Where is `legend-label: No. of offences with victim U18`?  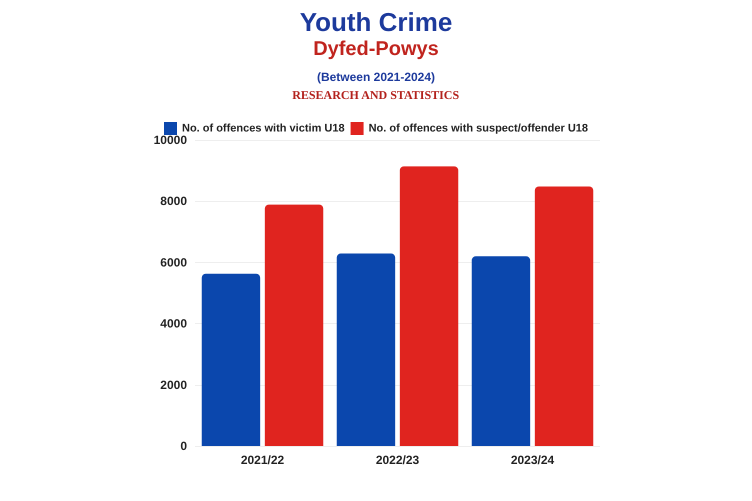
legend-label: No. of offences with victim U18 is located at coordinates (263, 128).